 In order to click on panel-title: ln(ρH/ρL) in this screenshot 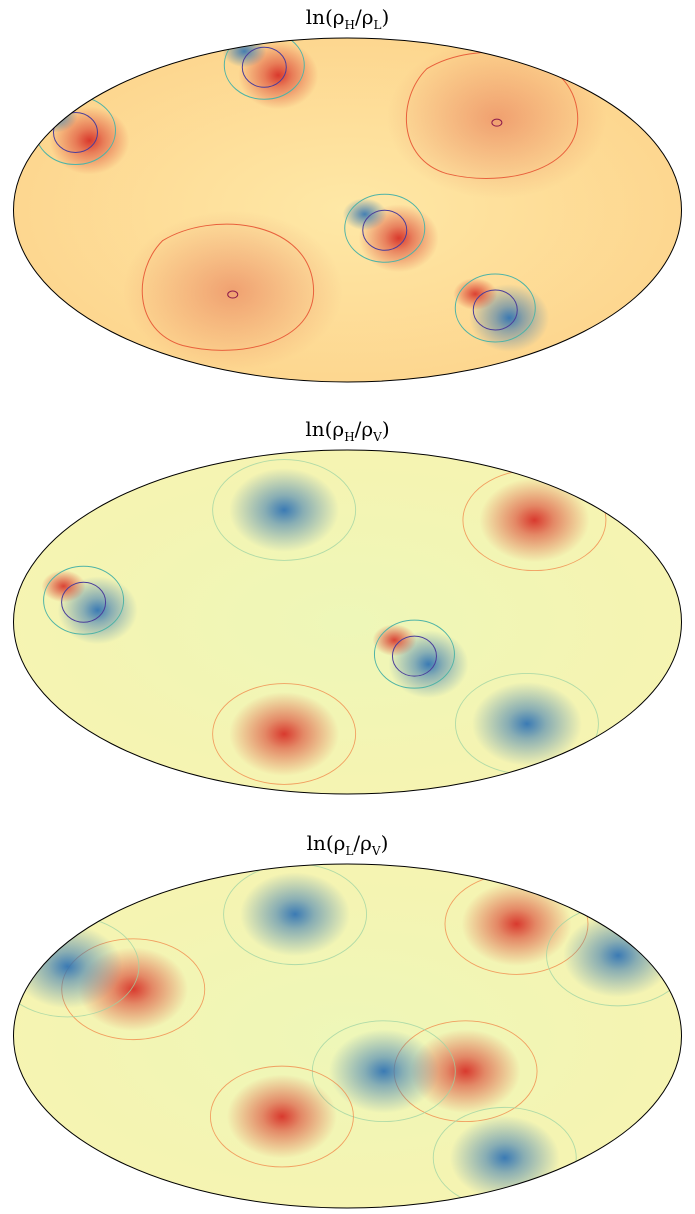, I will do `click(347, 18)`.